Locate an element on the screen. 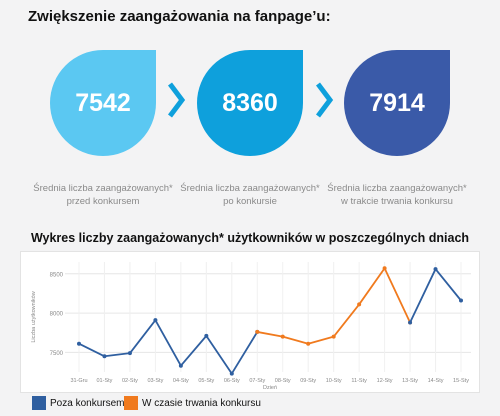 The image size is (500, 416). stat-value: 7914 is located at coordinates (397, 102).